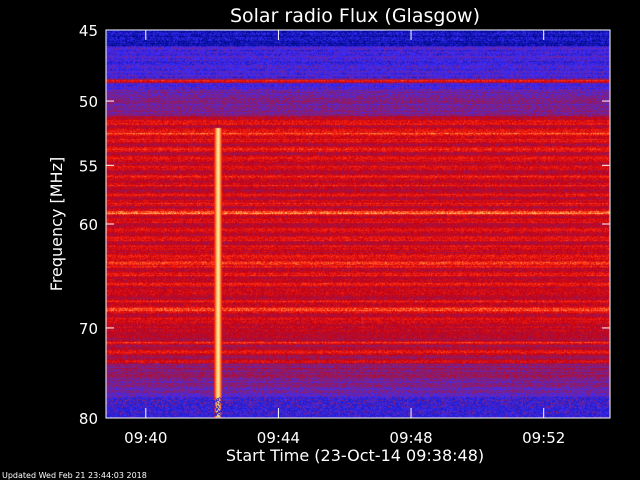 This screenshot has height=480, width=640. Describe the element at coordinates (543, 438) in the screenshot. I see `x-tick-label: 09:52` at that location.